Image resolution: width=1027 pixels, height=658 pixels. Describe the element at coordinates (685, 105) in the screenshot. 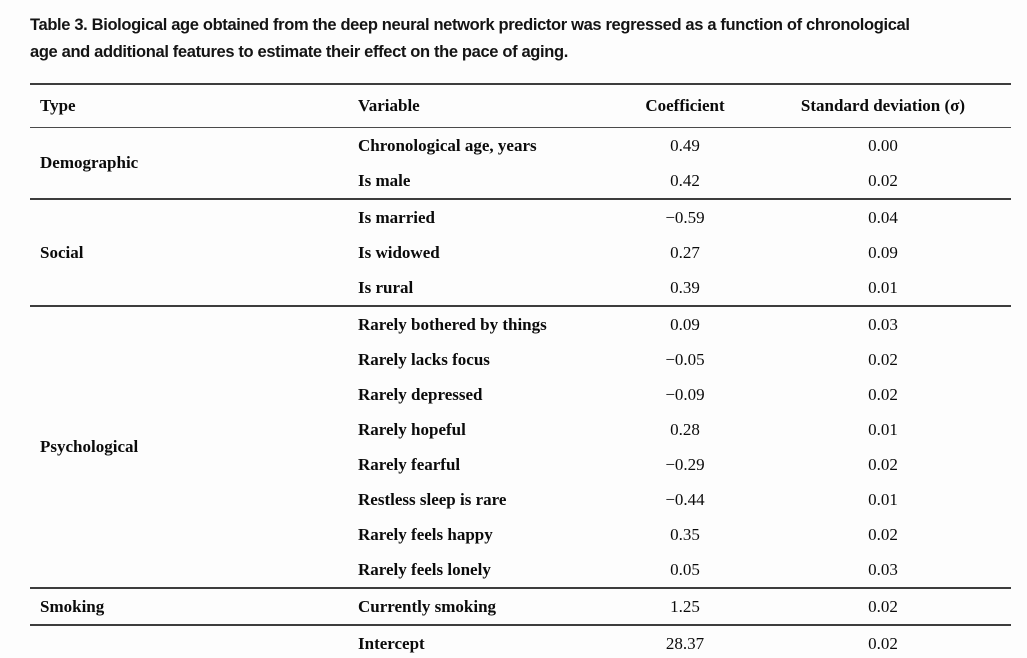

I see `header-coefficient: Coefficient` at that location.